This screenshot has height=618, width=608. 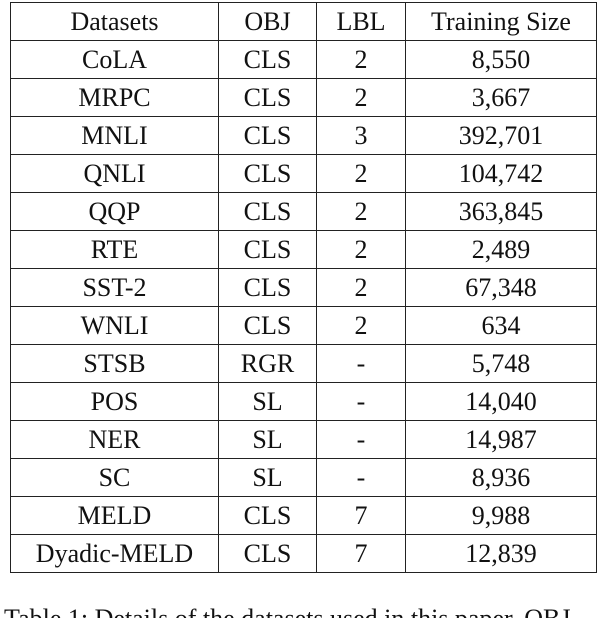 I want to click on table-row: QNLI CLS 2 104,742, so click(x=303, y=173).